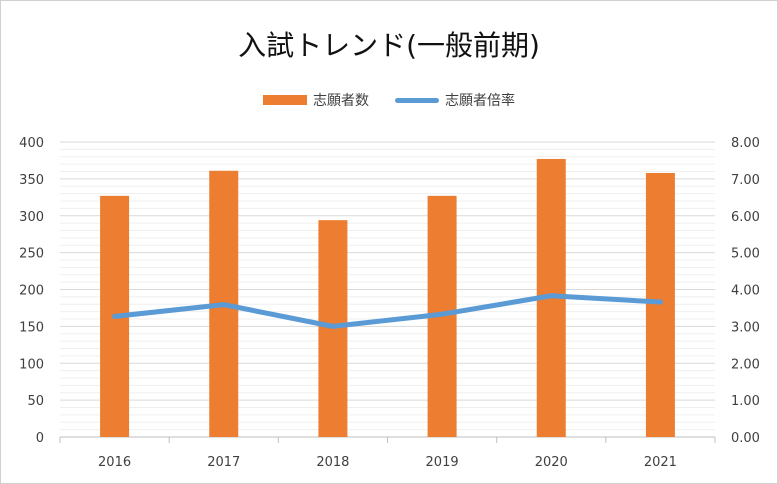 This screenshot has width=778, height=484. What do you see at coordinates (223, 462) in the screenshot?
I see `x-tick-label: 2017` at bounding box center [223, 462].